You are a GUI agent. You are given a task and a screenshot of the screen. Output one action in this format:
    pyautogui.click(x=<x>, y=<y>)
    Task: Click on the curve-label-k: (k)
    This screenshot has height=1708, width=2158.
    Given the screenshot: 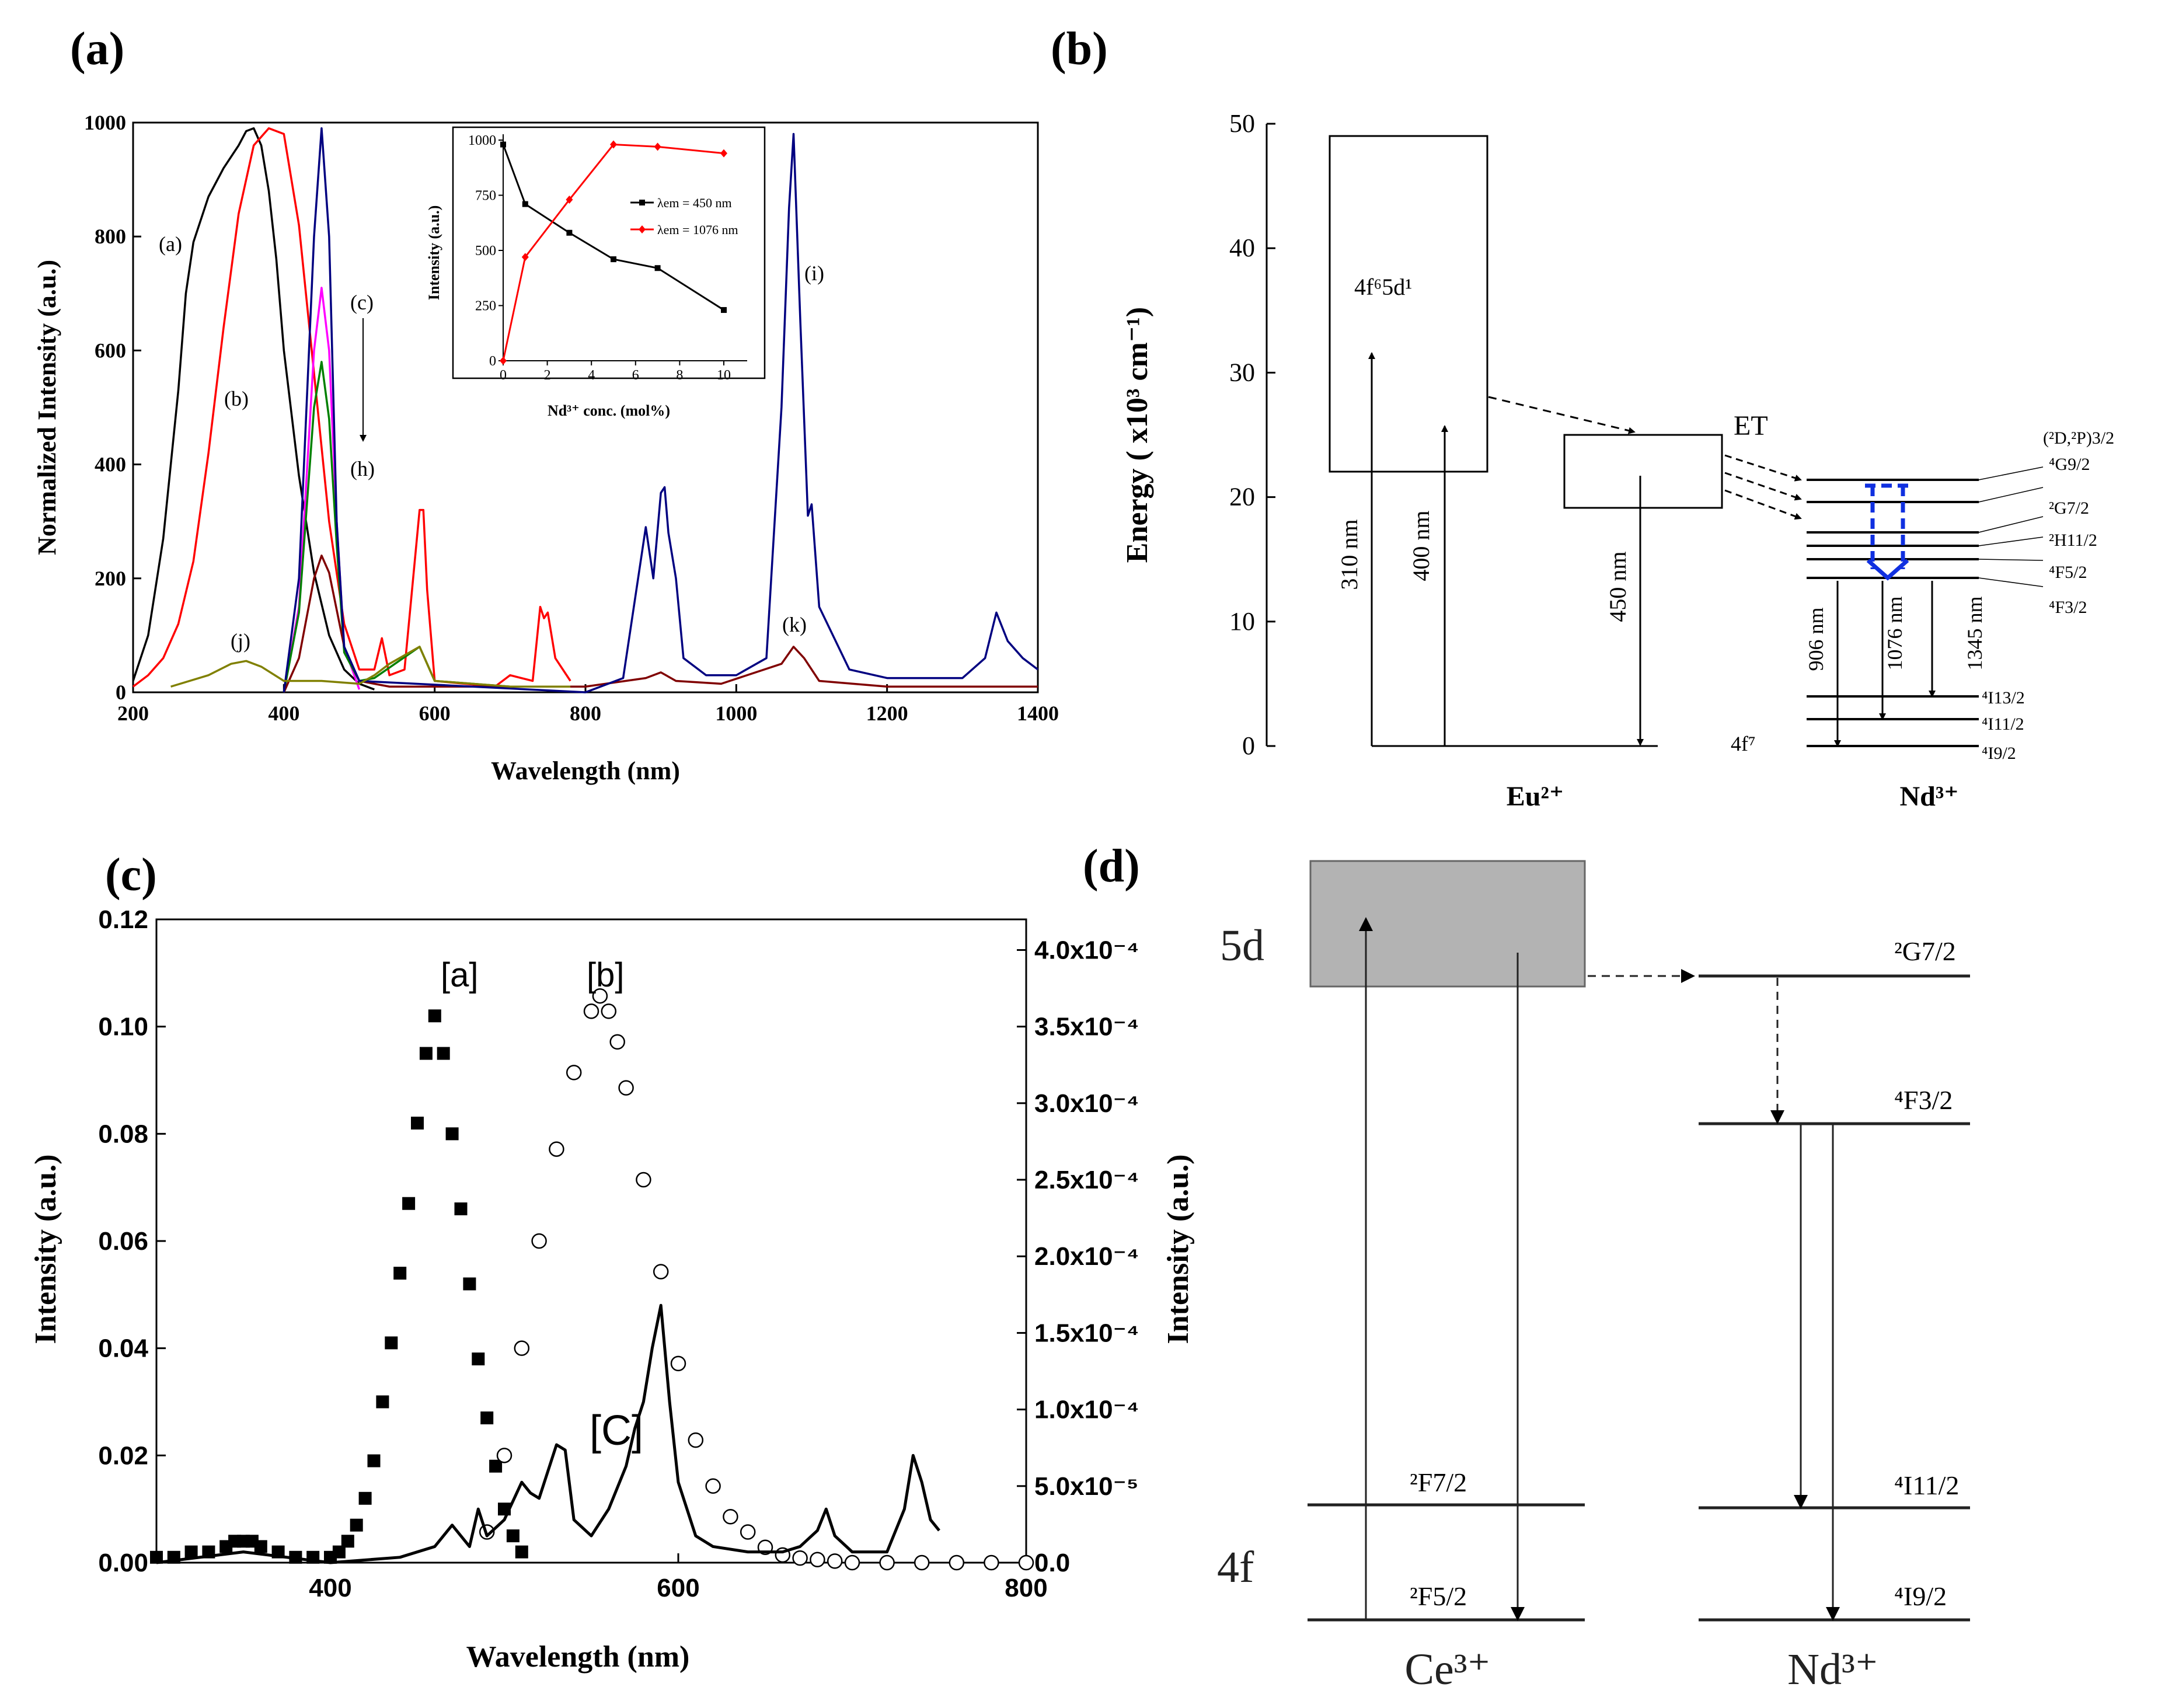 What is the action you would take?
    pyautogui.click(x=794, y=625)
    